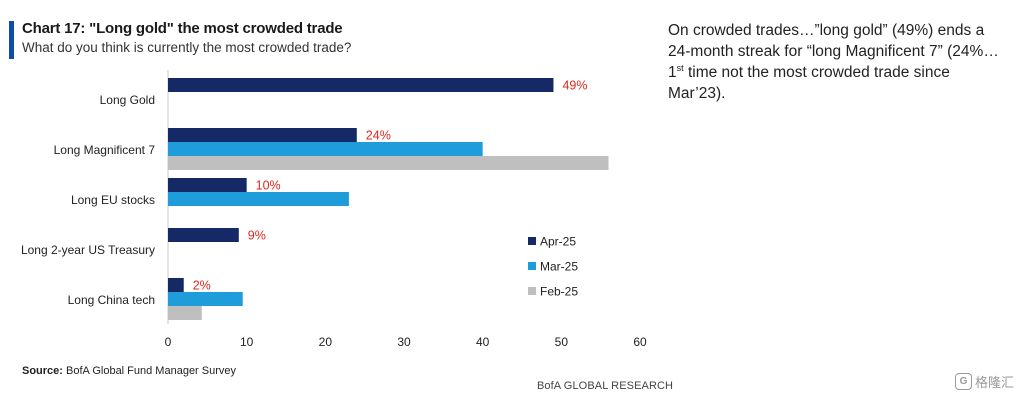 This screenshot has width=1033, height=400. Describe the element at coordinates (202, 286) in the screenshot. I see `data-label: 2%` at that location.